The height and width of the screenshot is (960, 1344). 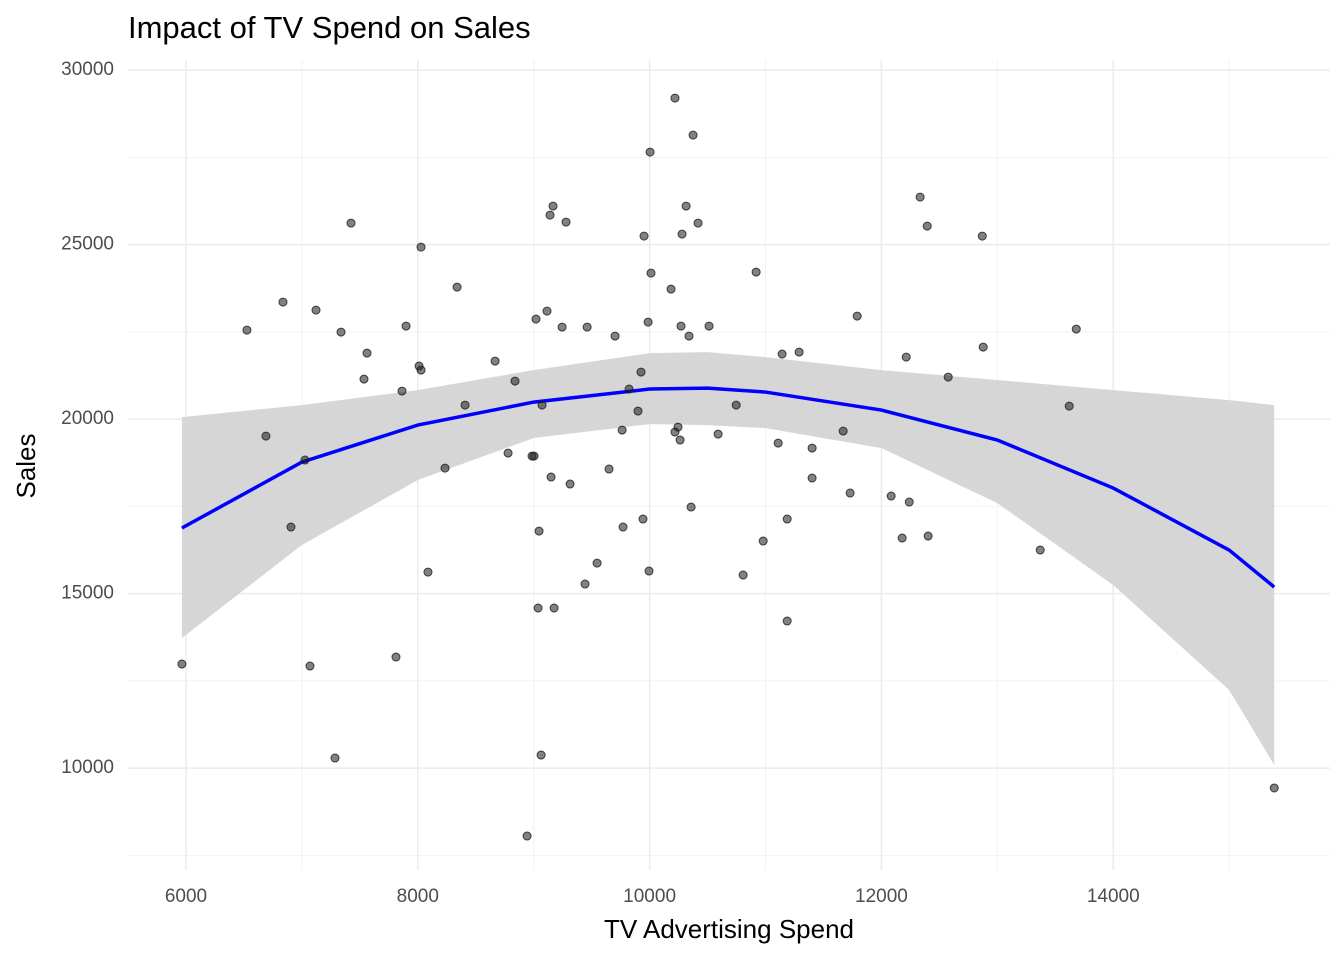 What do you see at coordinates (87, 593) in the screenshot?
I see `y-tick-label: 15000` at bounding box center [87, 593].